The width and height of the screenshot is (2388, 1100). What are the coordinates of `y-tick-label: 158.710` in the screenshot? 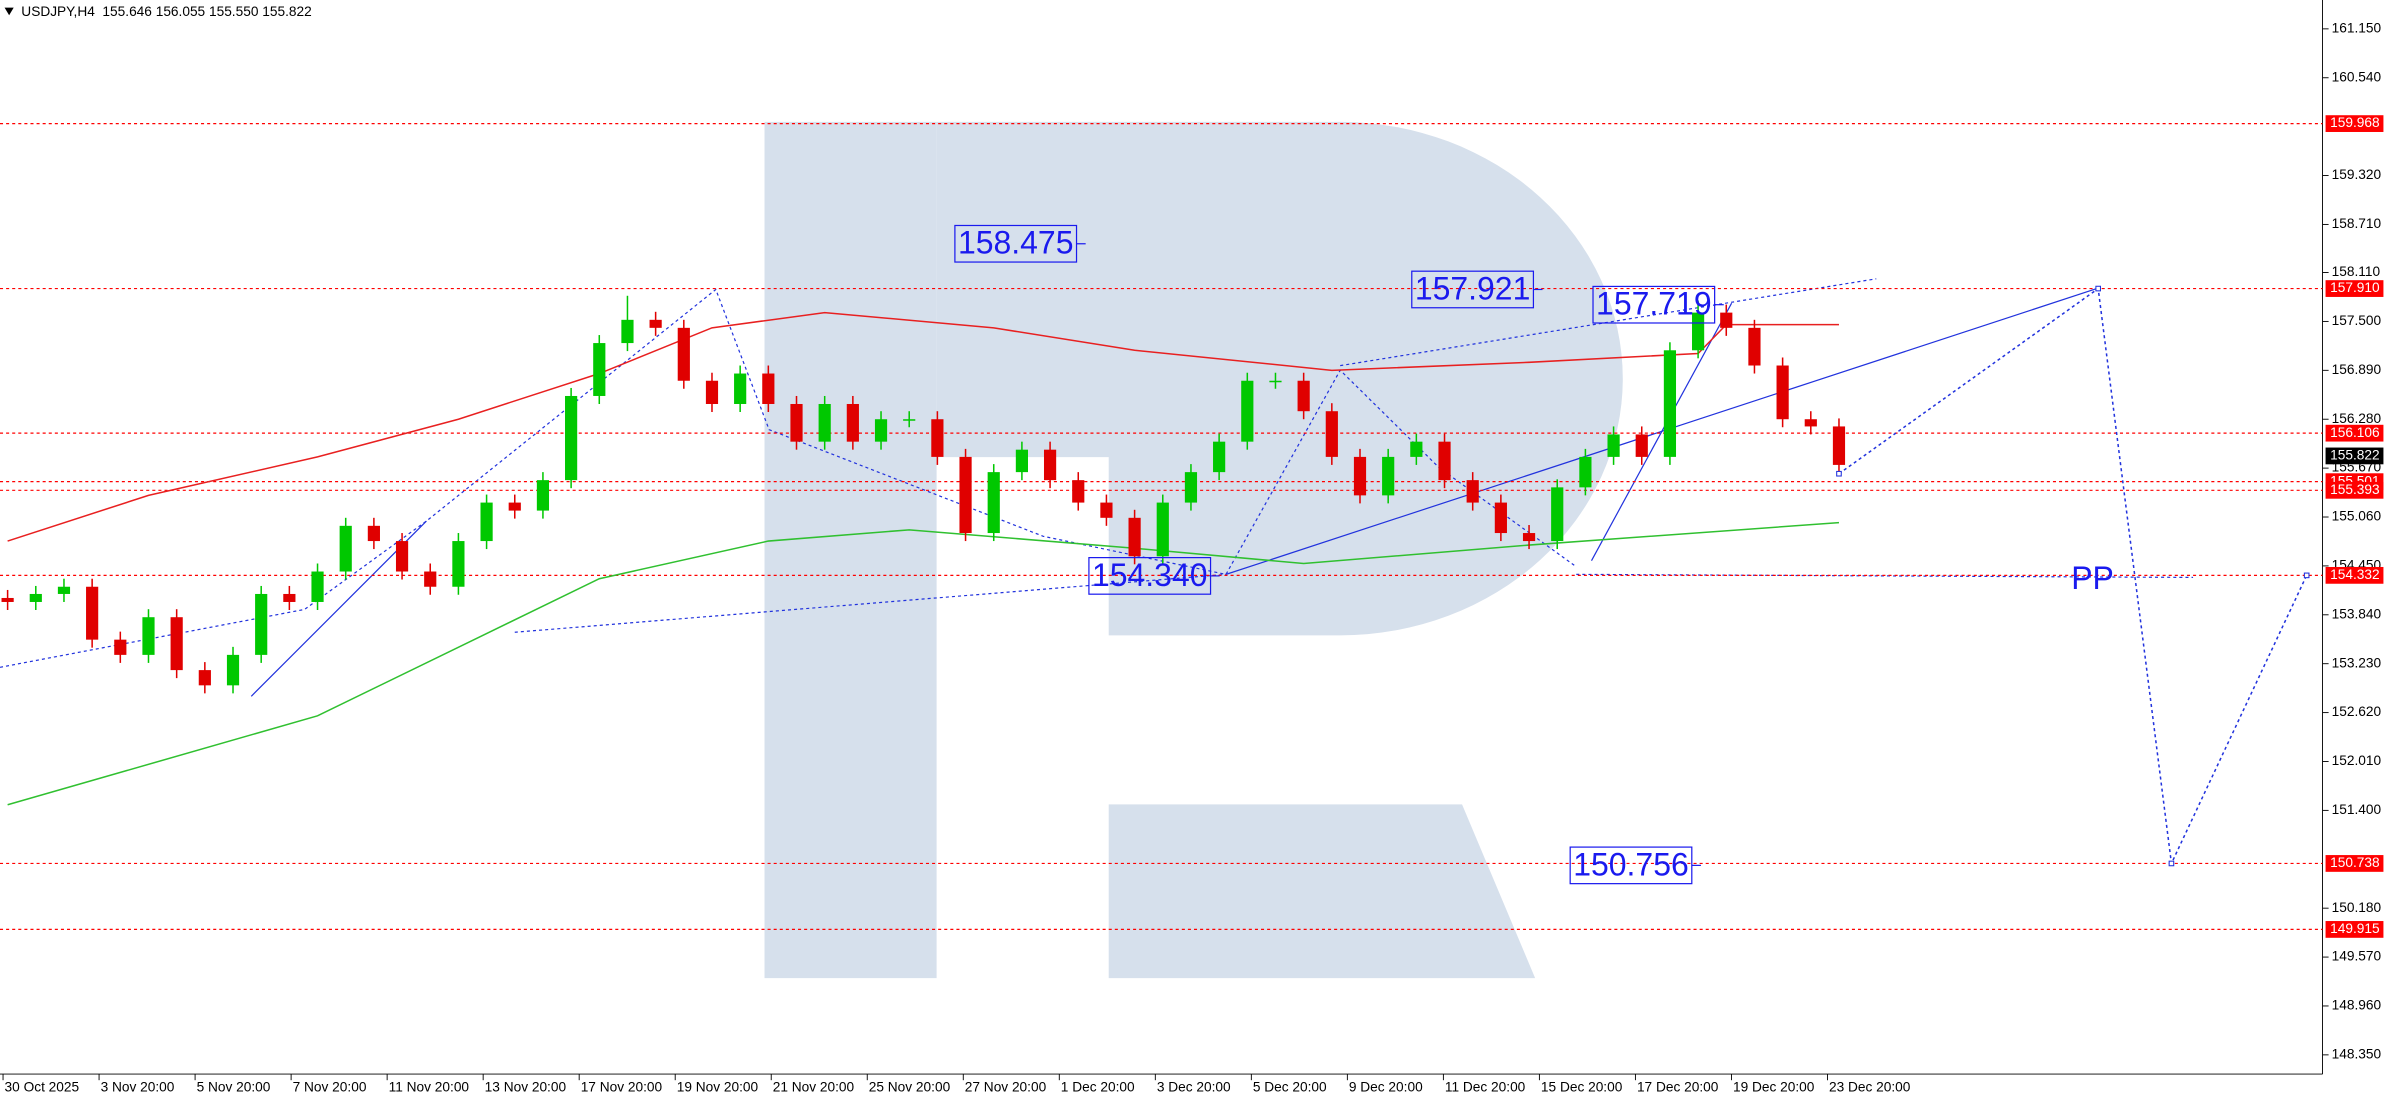 It's located at (2357, 223).